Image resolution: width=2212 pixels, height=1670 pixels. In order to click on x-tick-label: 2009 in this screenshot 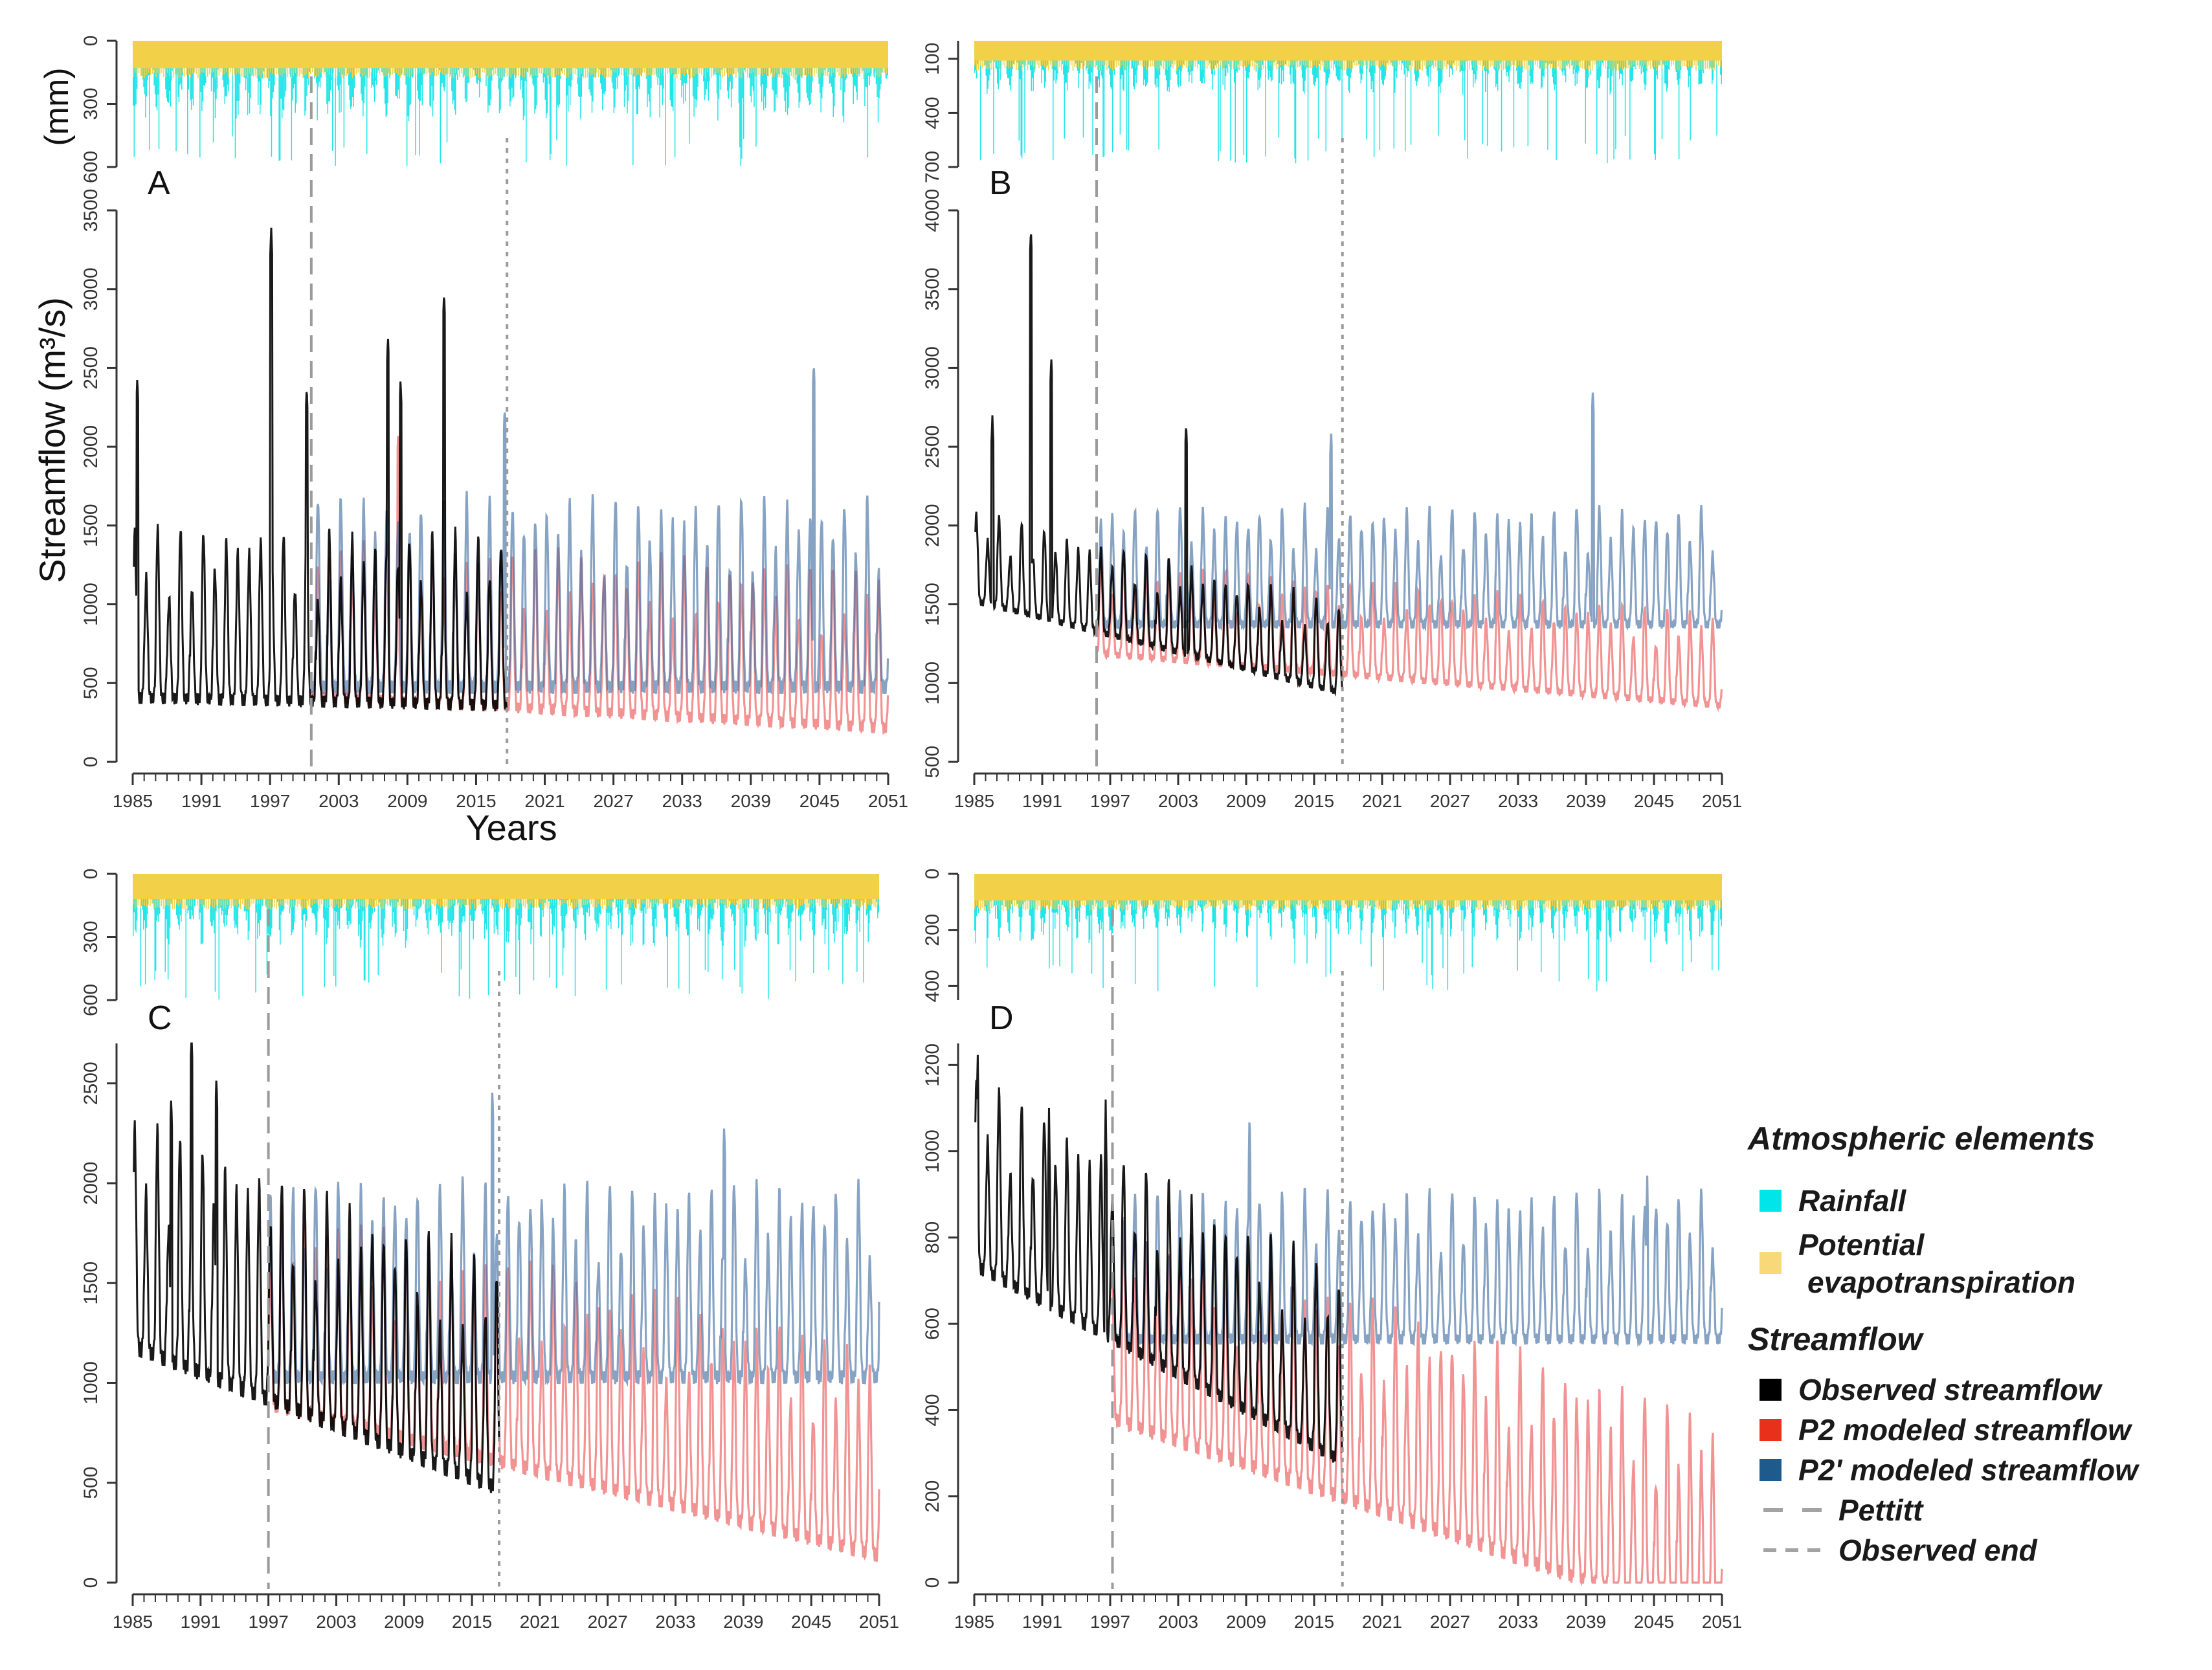, I will do `click(407, 801)`.